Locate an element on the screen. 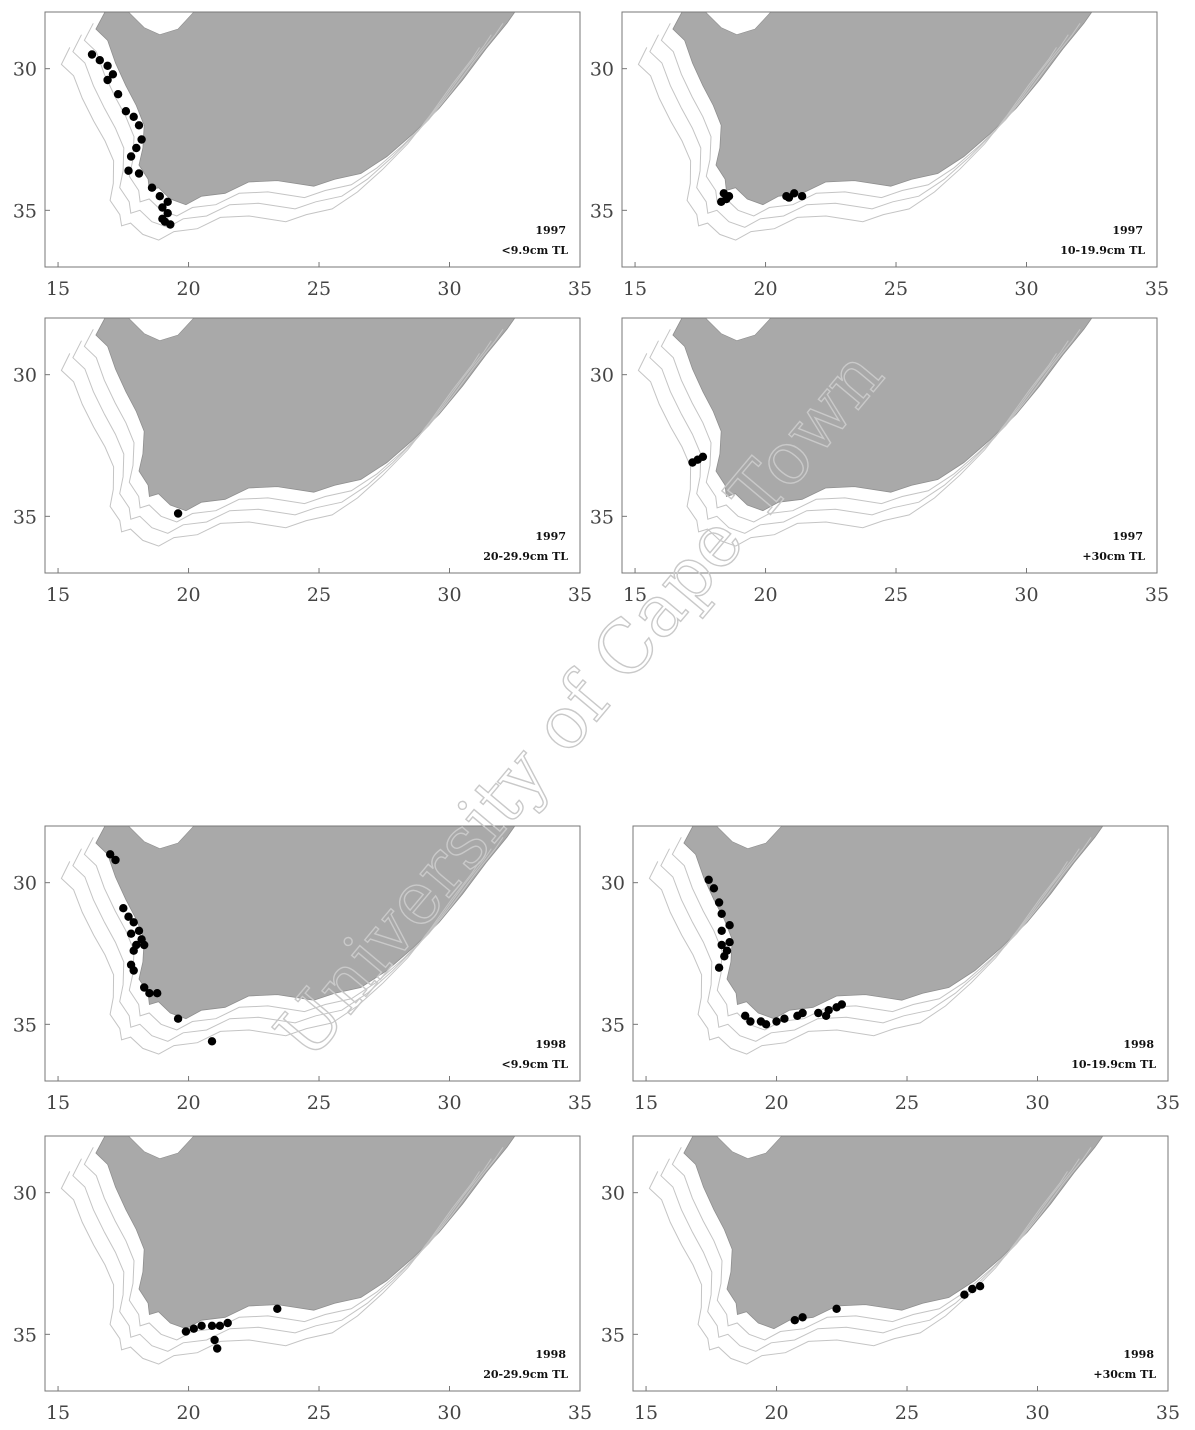 Image resolution: width=1195 pixels, height=1430 pixels. panel-size-class: 10-19.9cm TL is located at coordinates (1113, 1064).